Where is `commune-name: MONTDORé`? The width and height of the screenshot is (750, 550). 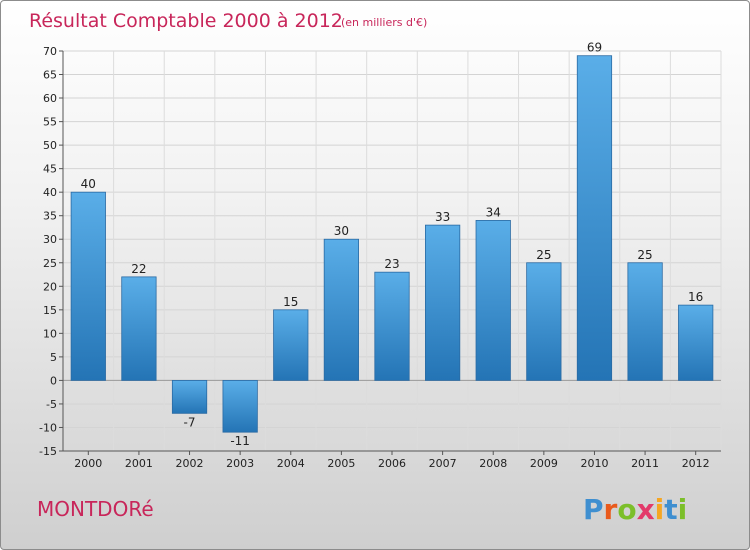 commune-name: MONTDORé is located at coordinates (95, 509).